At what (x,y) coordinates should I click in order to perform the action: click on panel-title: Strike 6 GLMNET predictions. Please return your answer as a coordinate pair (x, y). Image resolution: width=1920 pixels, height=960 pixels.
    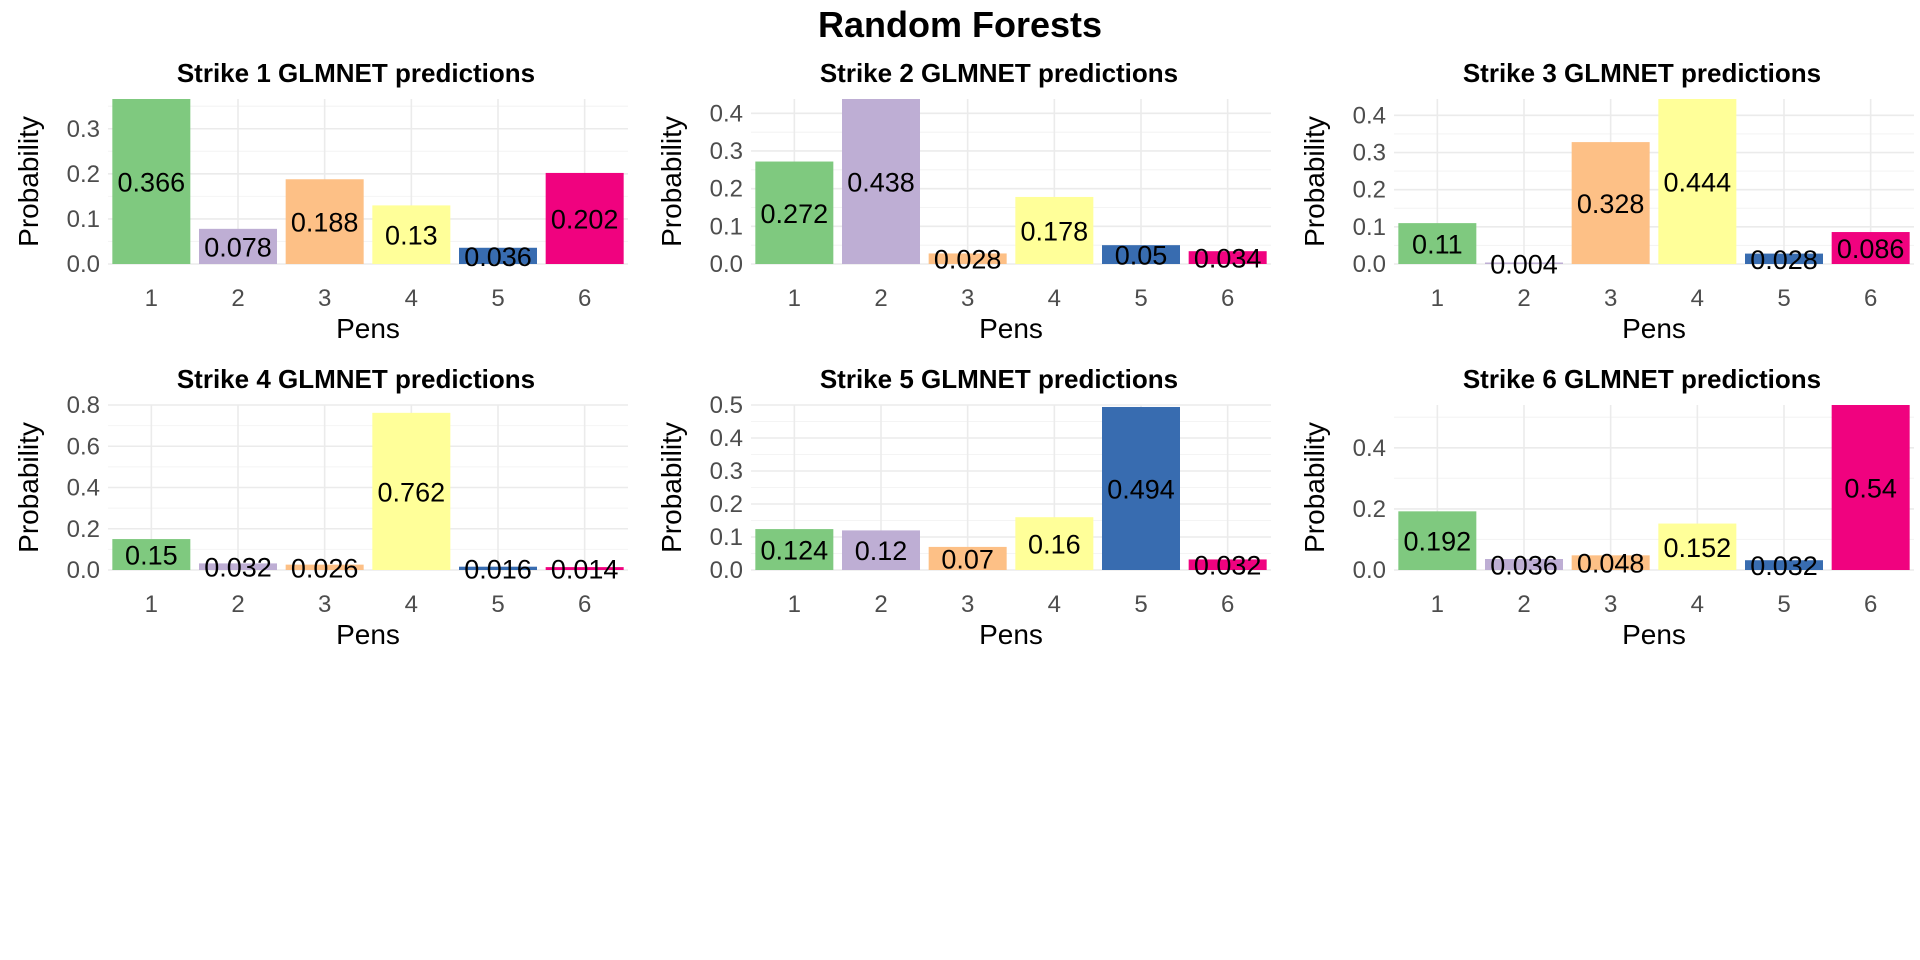
    Looking at the image, I should click on (1642, 379).